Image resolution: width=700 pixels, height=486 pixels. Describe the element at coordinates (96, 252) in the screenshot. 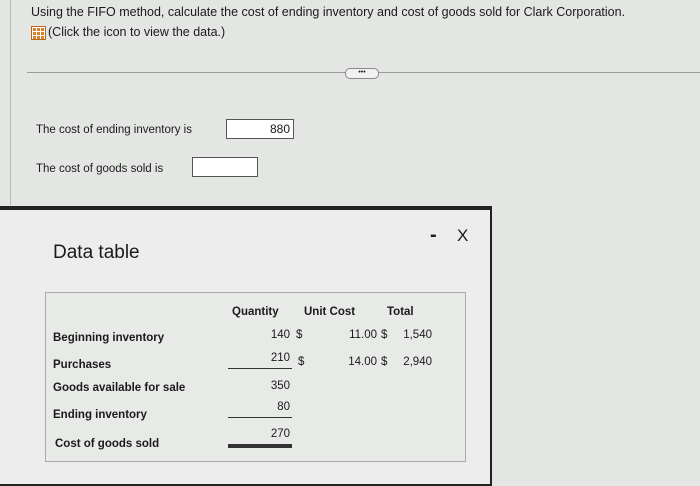

I see `modal-title: Data table` at that location.